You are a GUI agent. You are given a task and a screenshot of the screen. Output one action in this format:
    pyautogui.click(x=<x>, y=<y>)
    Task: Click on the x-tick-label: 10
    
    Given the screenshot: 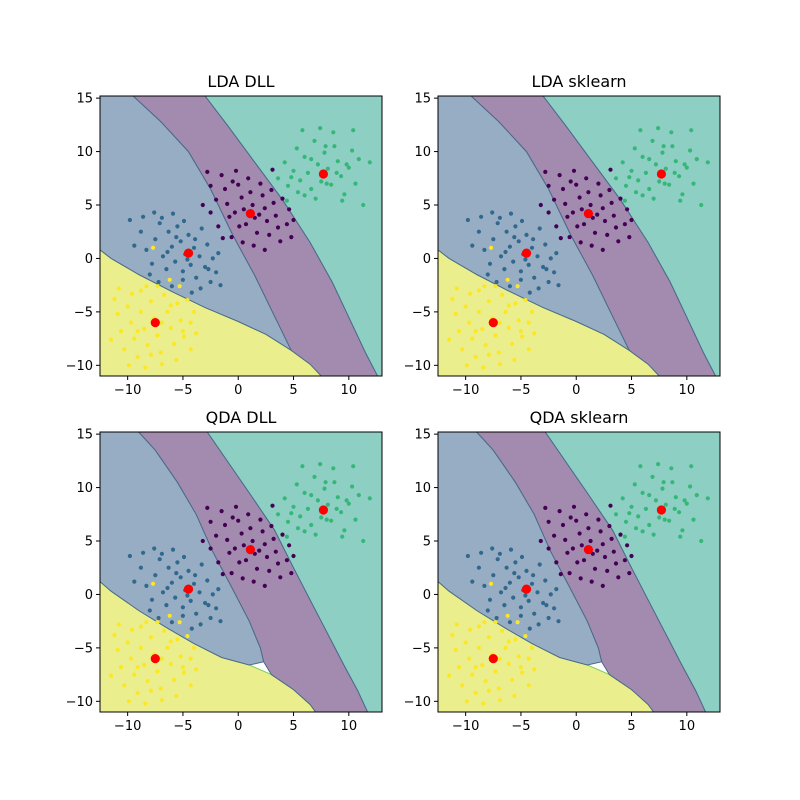 What is the action you would take?
    pyautogui.click(x=687, y=726)
    